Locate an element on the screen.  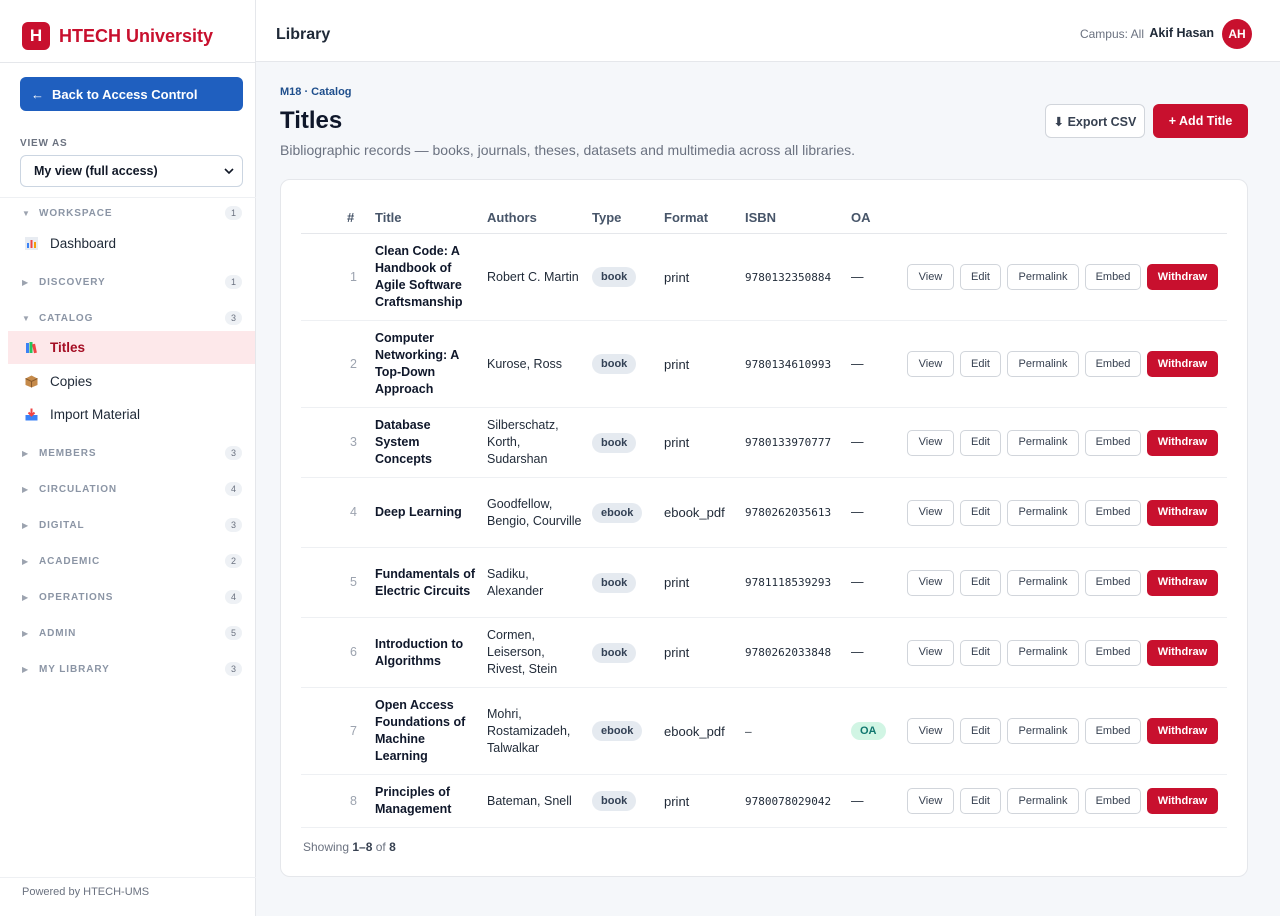
avatar: AH is located at coordinates (1237, 34).